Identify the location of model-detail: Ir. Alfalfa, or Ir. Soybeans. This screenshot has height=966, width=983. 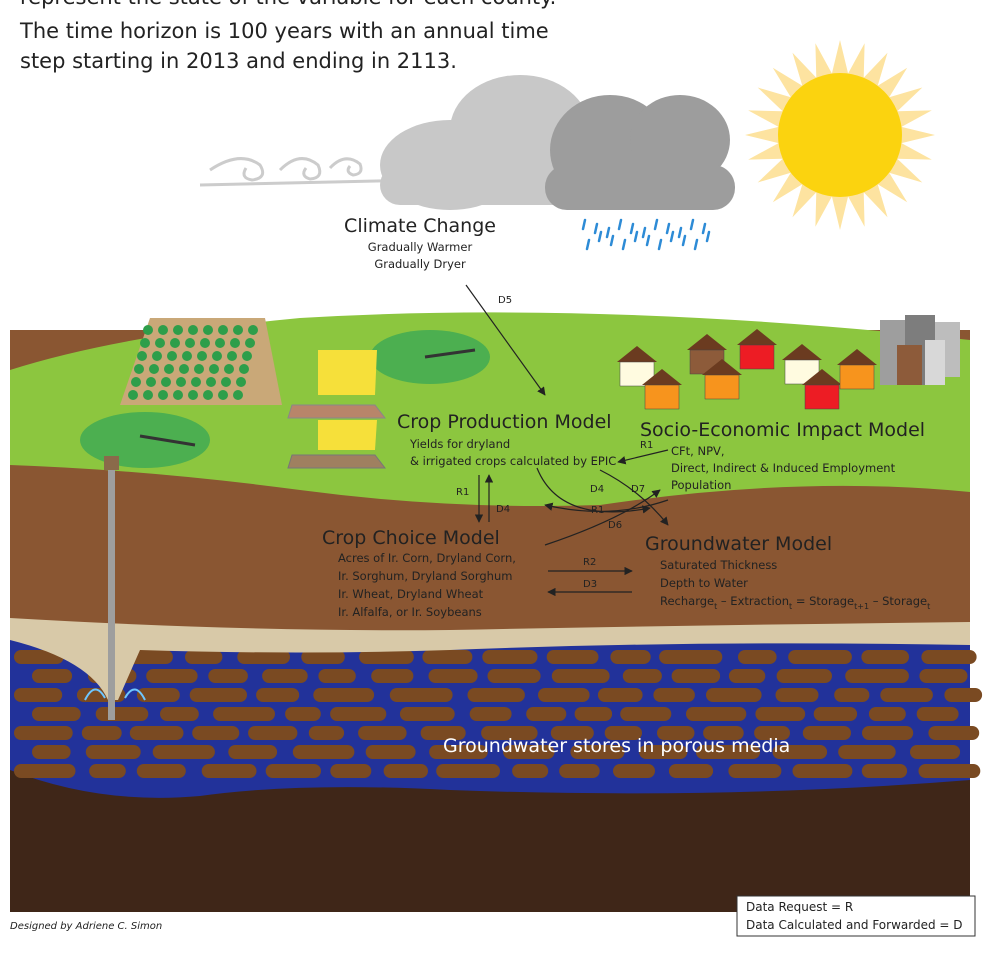
(410, 612).